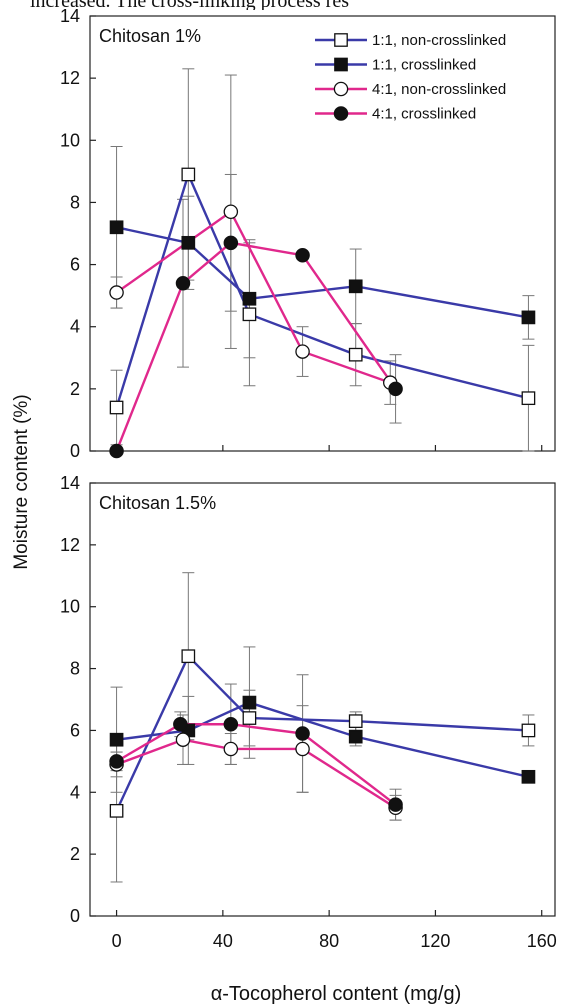 This screenshot has height=1008, width=573. What do you see at coordinates (424, 65) in the screenshot?
I see `legend-label: 1:1, crosslinked` at bounding box center [424, 65].